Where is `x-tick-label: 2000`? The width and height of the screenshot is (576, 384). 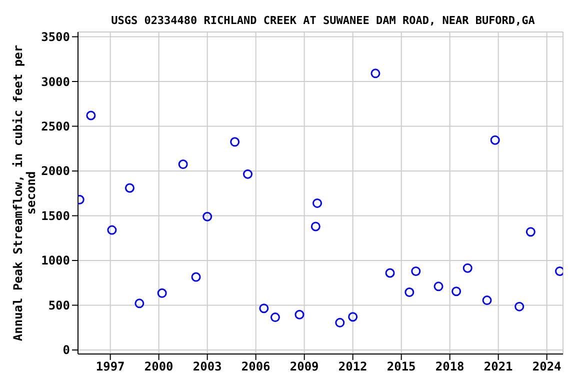 x-tick-label: 2000 is located at coordinates (159, 367).